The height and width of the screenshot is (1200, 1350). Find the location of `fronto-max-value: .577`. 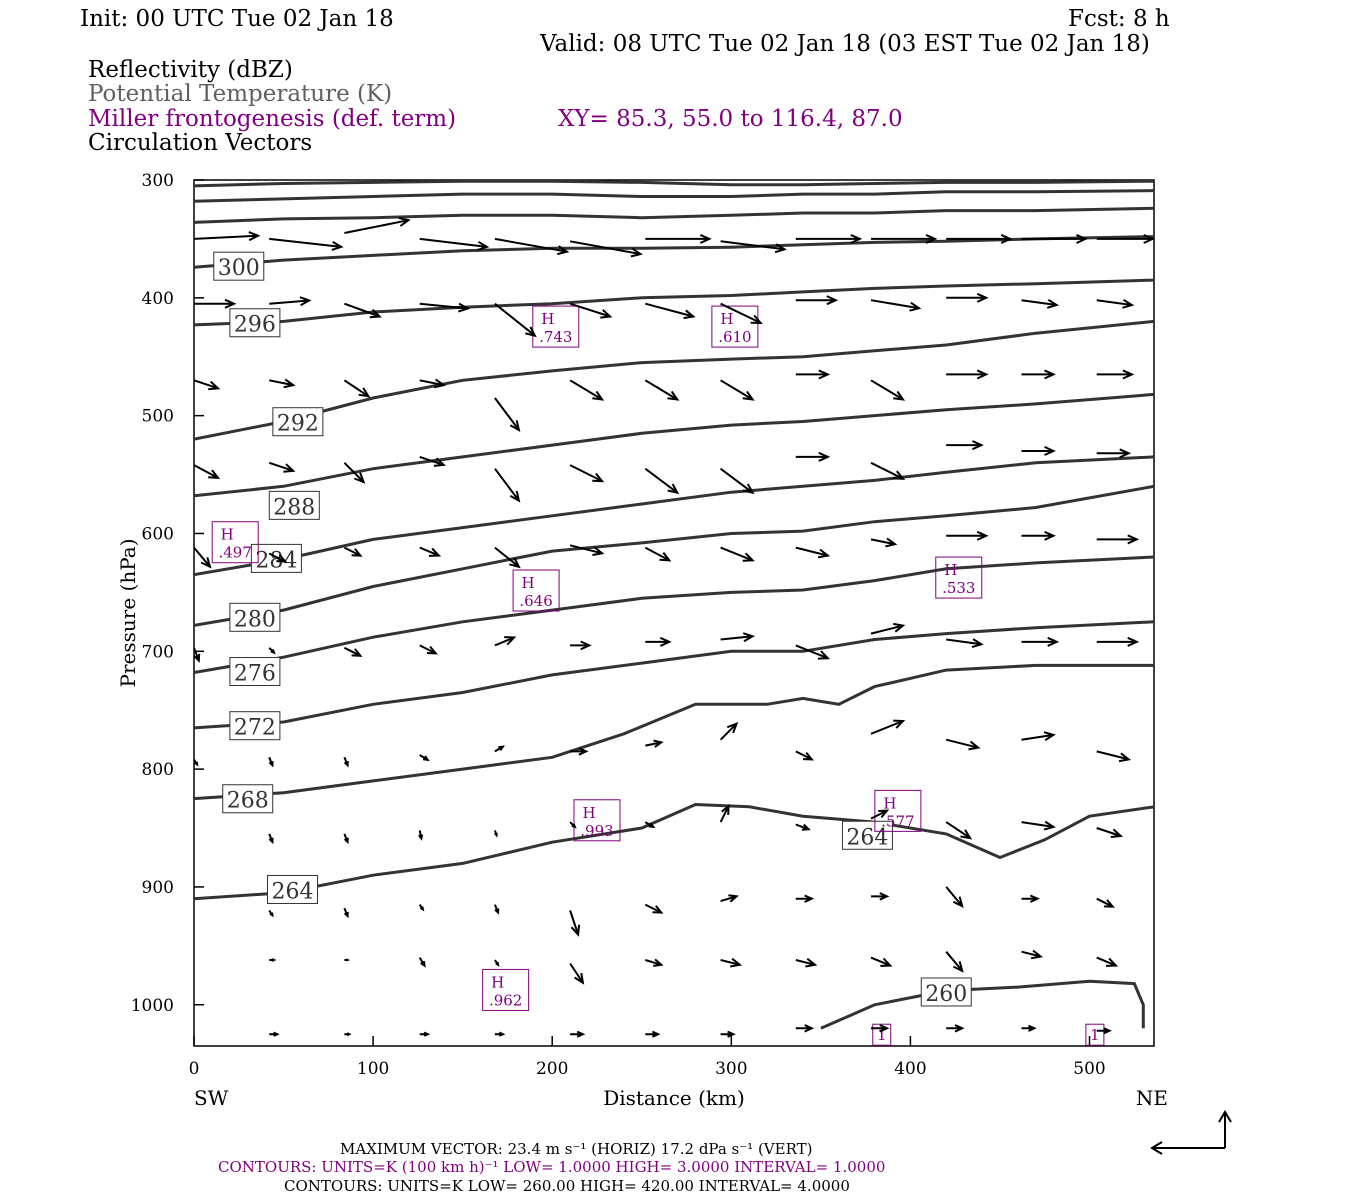

fronto-max-value: .577 is located at coordinates (897, 821).